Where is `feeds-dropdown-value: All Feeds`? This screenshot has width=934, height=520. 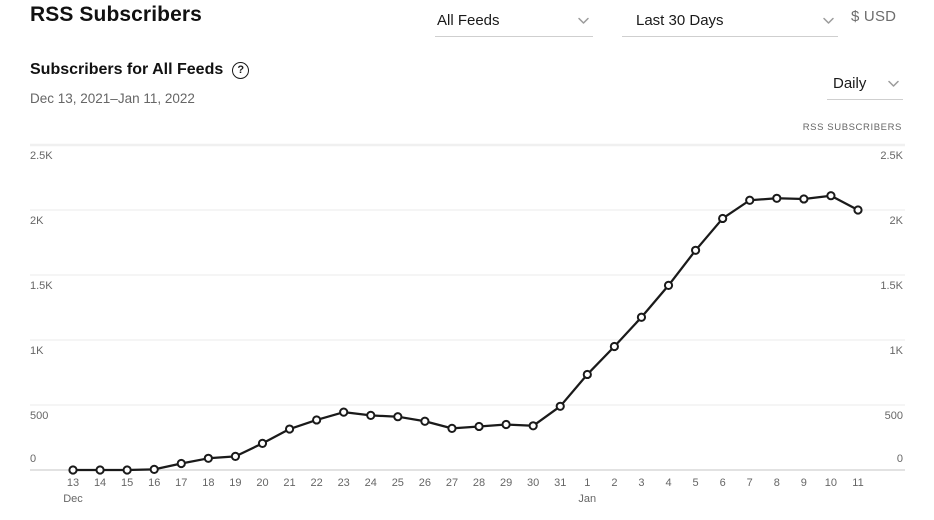 feeds-dropdown-value: All Feeds is located at coordinates (468, 20).